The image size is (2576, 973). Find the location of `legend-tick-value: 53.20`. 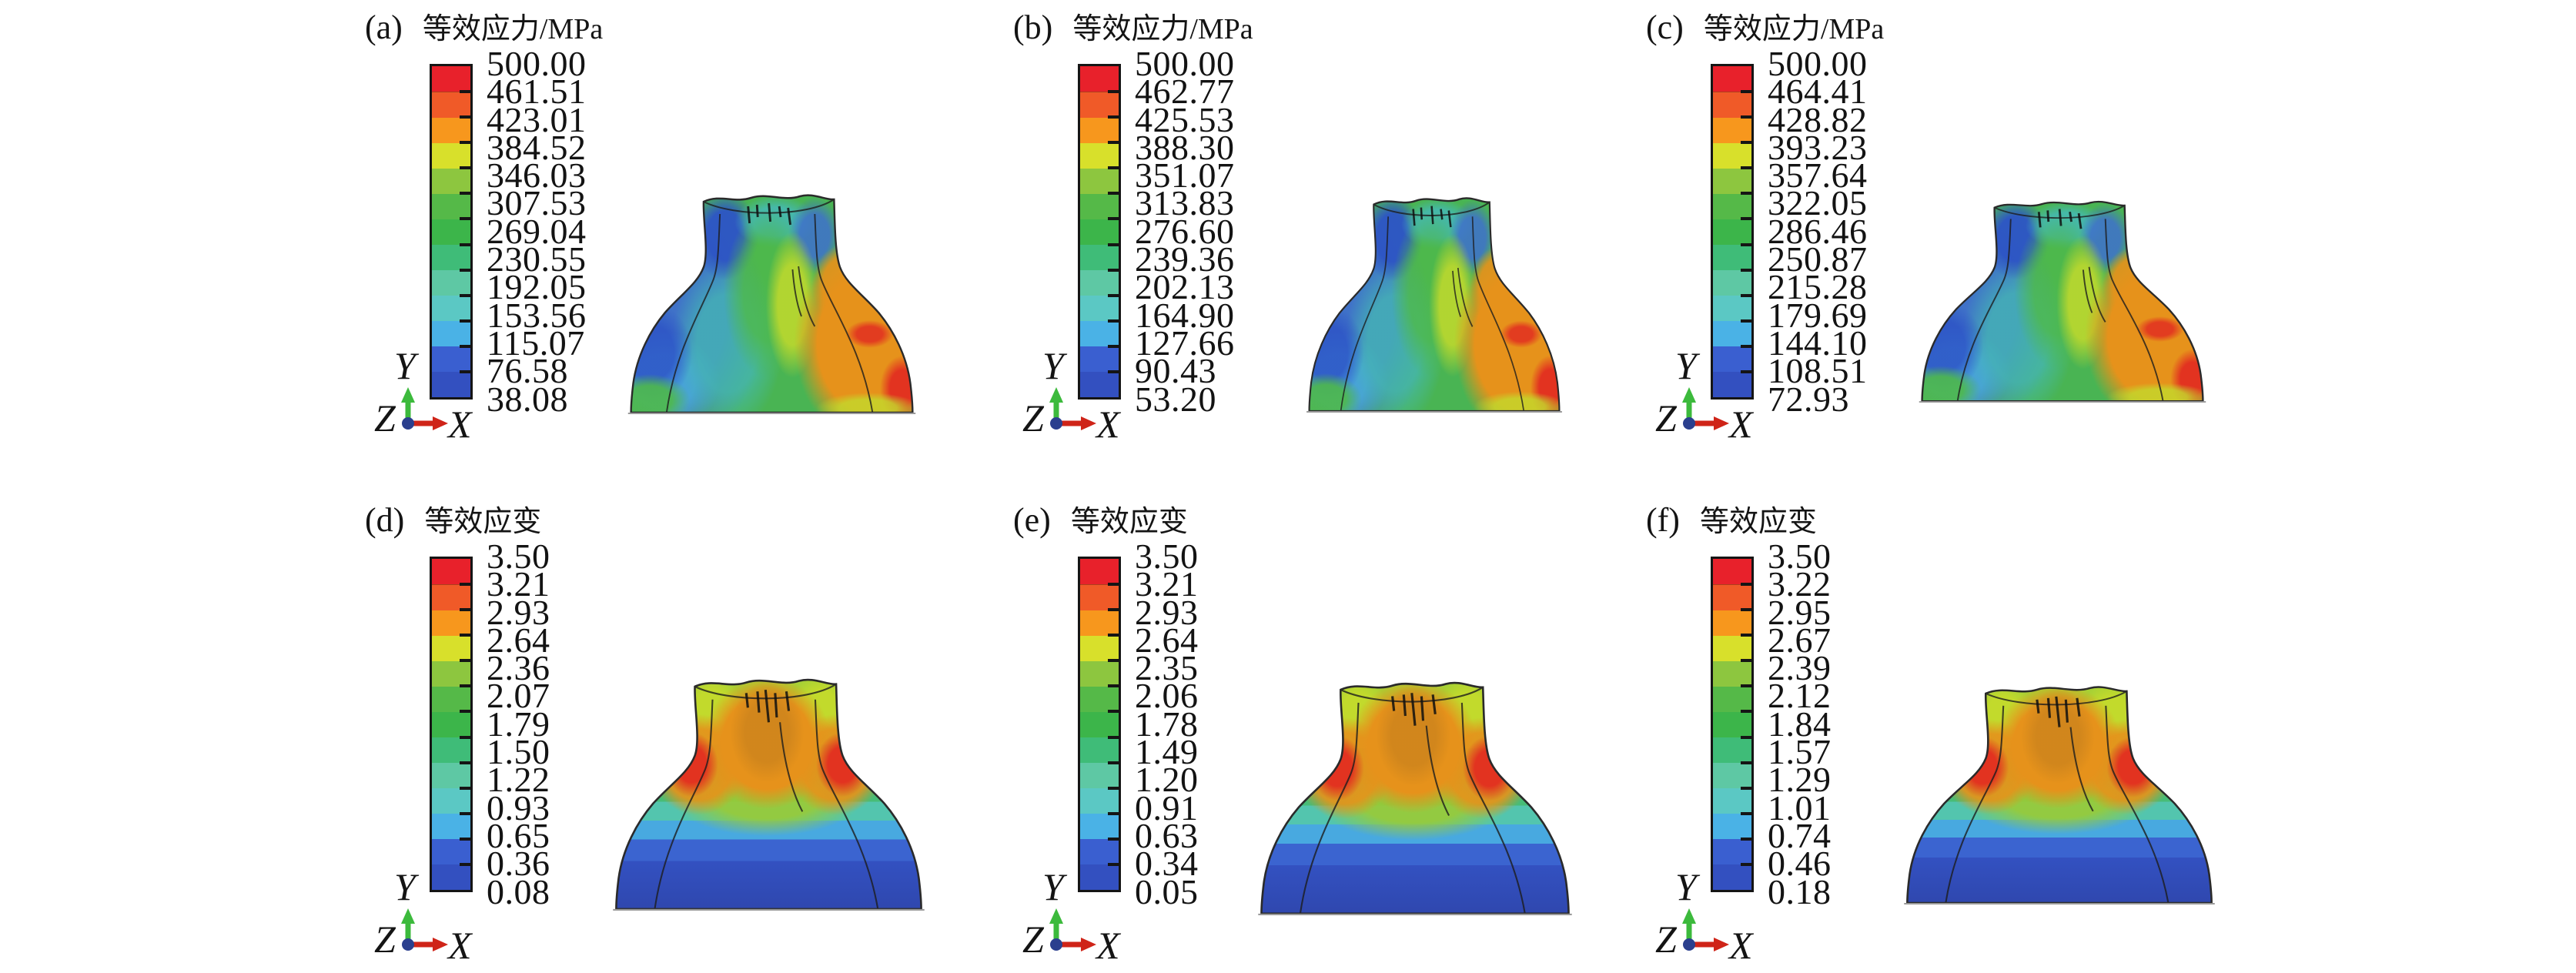

legend-tick-value: 53.20 is located at coordinates (1175, 399).